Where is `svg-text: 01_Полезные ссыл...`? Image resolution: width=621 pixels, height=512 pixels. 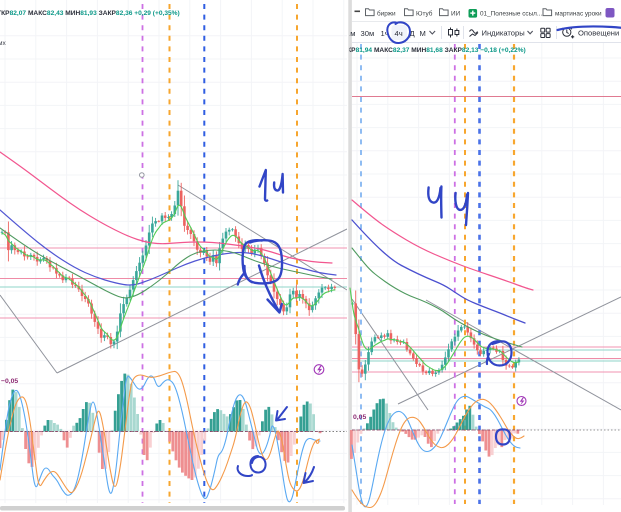
svg-text: 01_Полезные ссыл... is located at coordinates (511, 14).